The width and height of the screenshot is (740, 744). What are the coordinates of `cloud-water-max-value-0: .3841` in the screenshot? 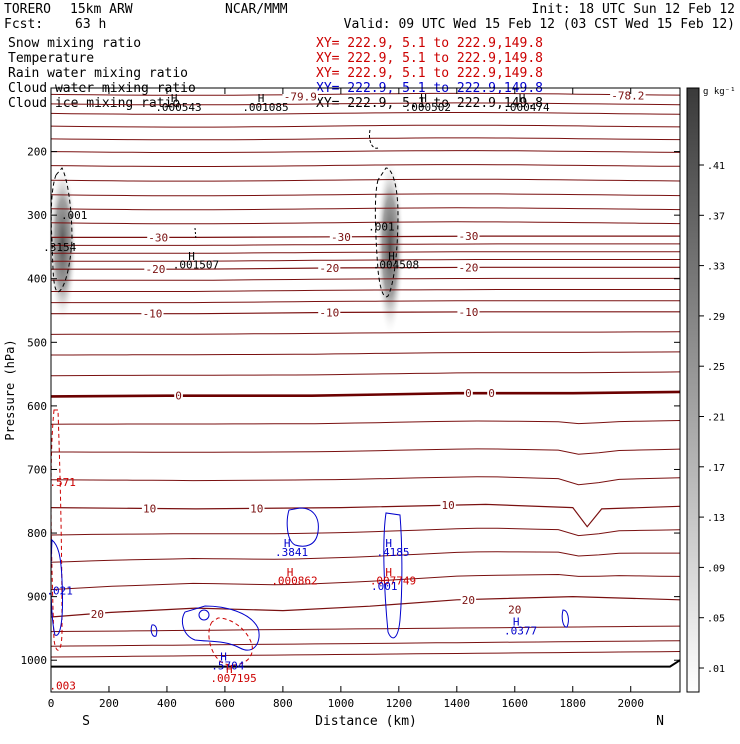 It's located at (291, 552).